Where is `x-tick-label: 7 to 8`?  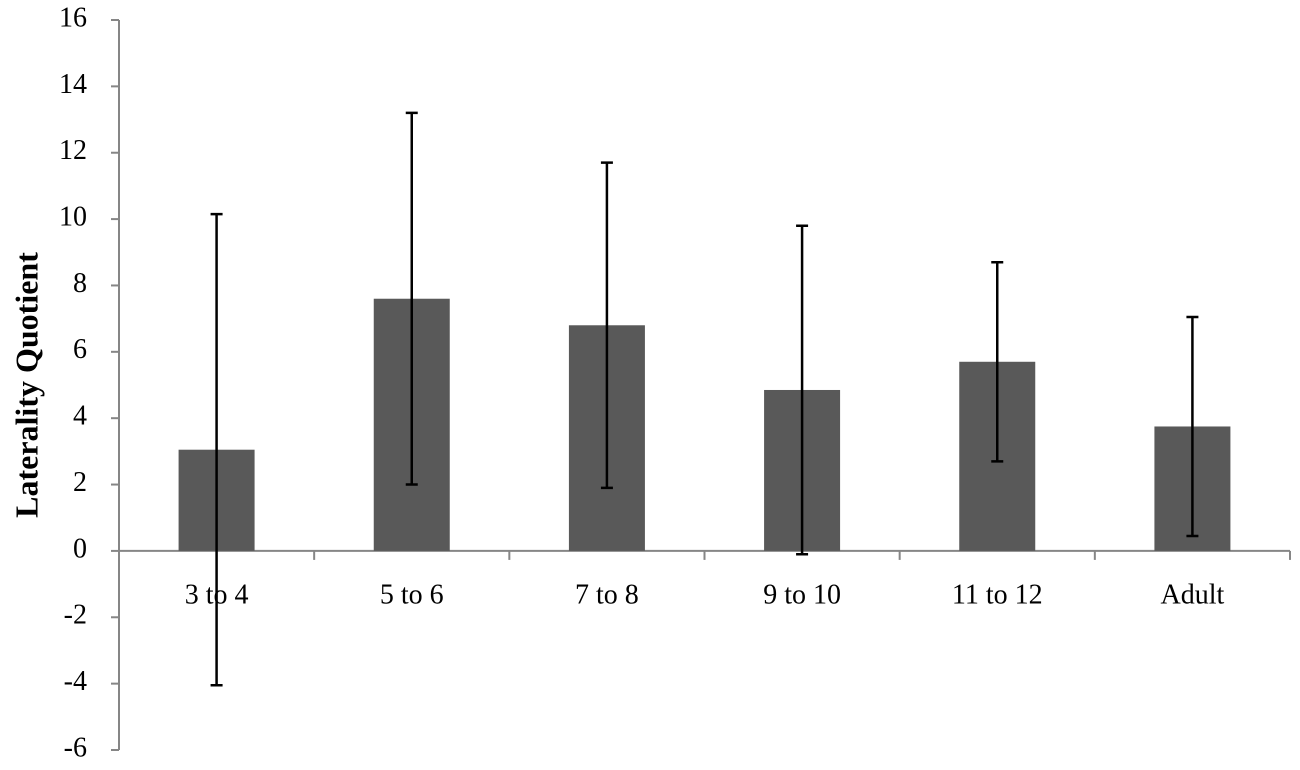 x-tick-label: 7 to 8 is located at coordinates (607, 594).